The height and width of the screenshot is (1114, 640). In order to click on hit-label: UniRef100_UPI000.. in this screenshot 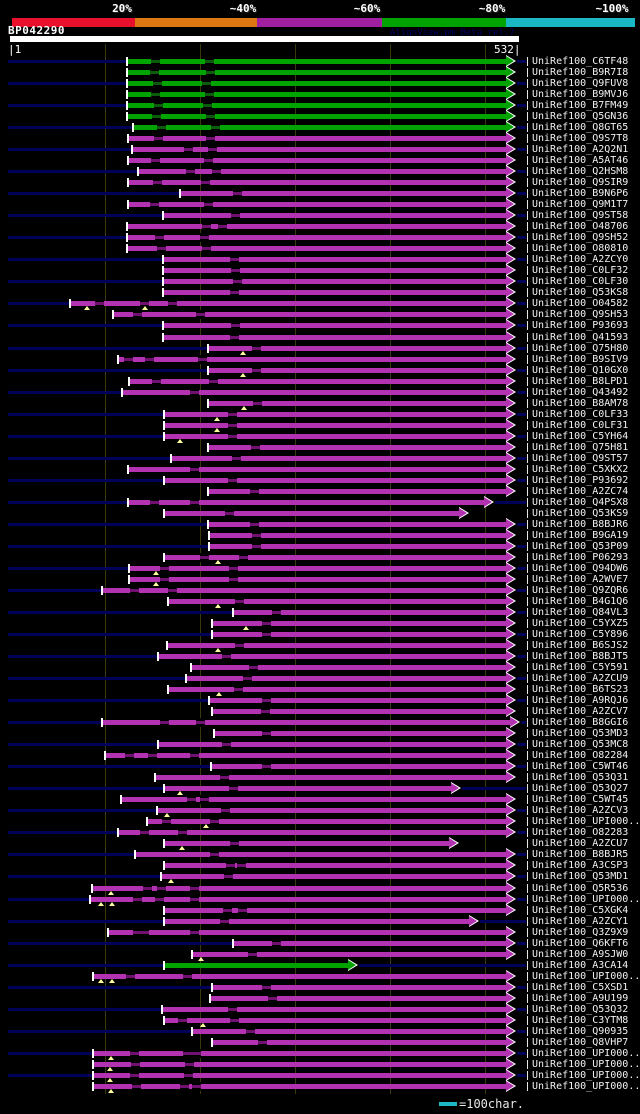, I will do `click(586, 899)`.